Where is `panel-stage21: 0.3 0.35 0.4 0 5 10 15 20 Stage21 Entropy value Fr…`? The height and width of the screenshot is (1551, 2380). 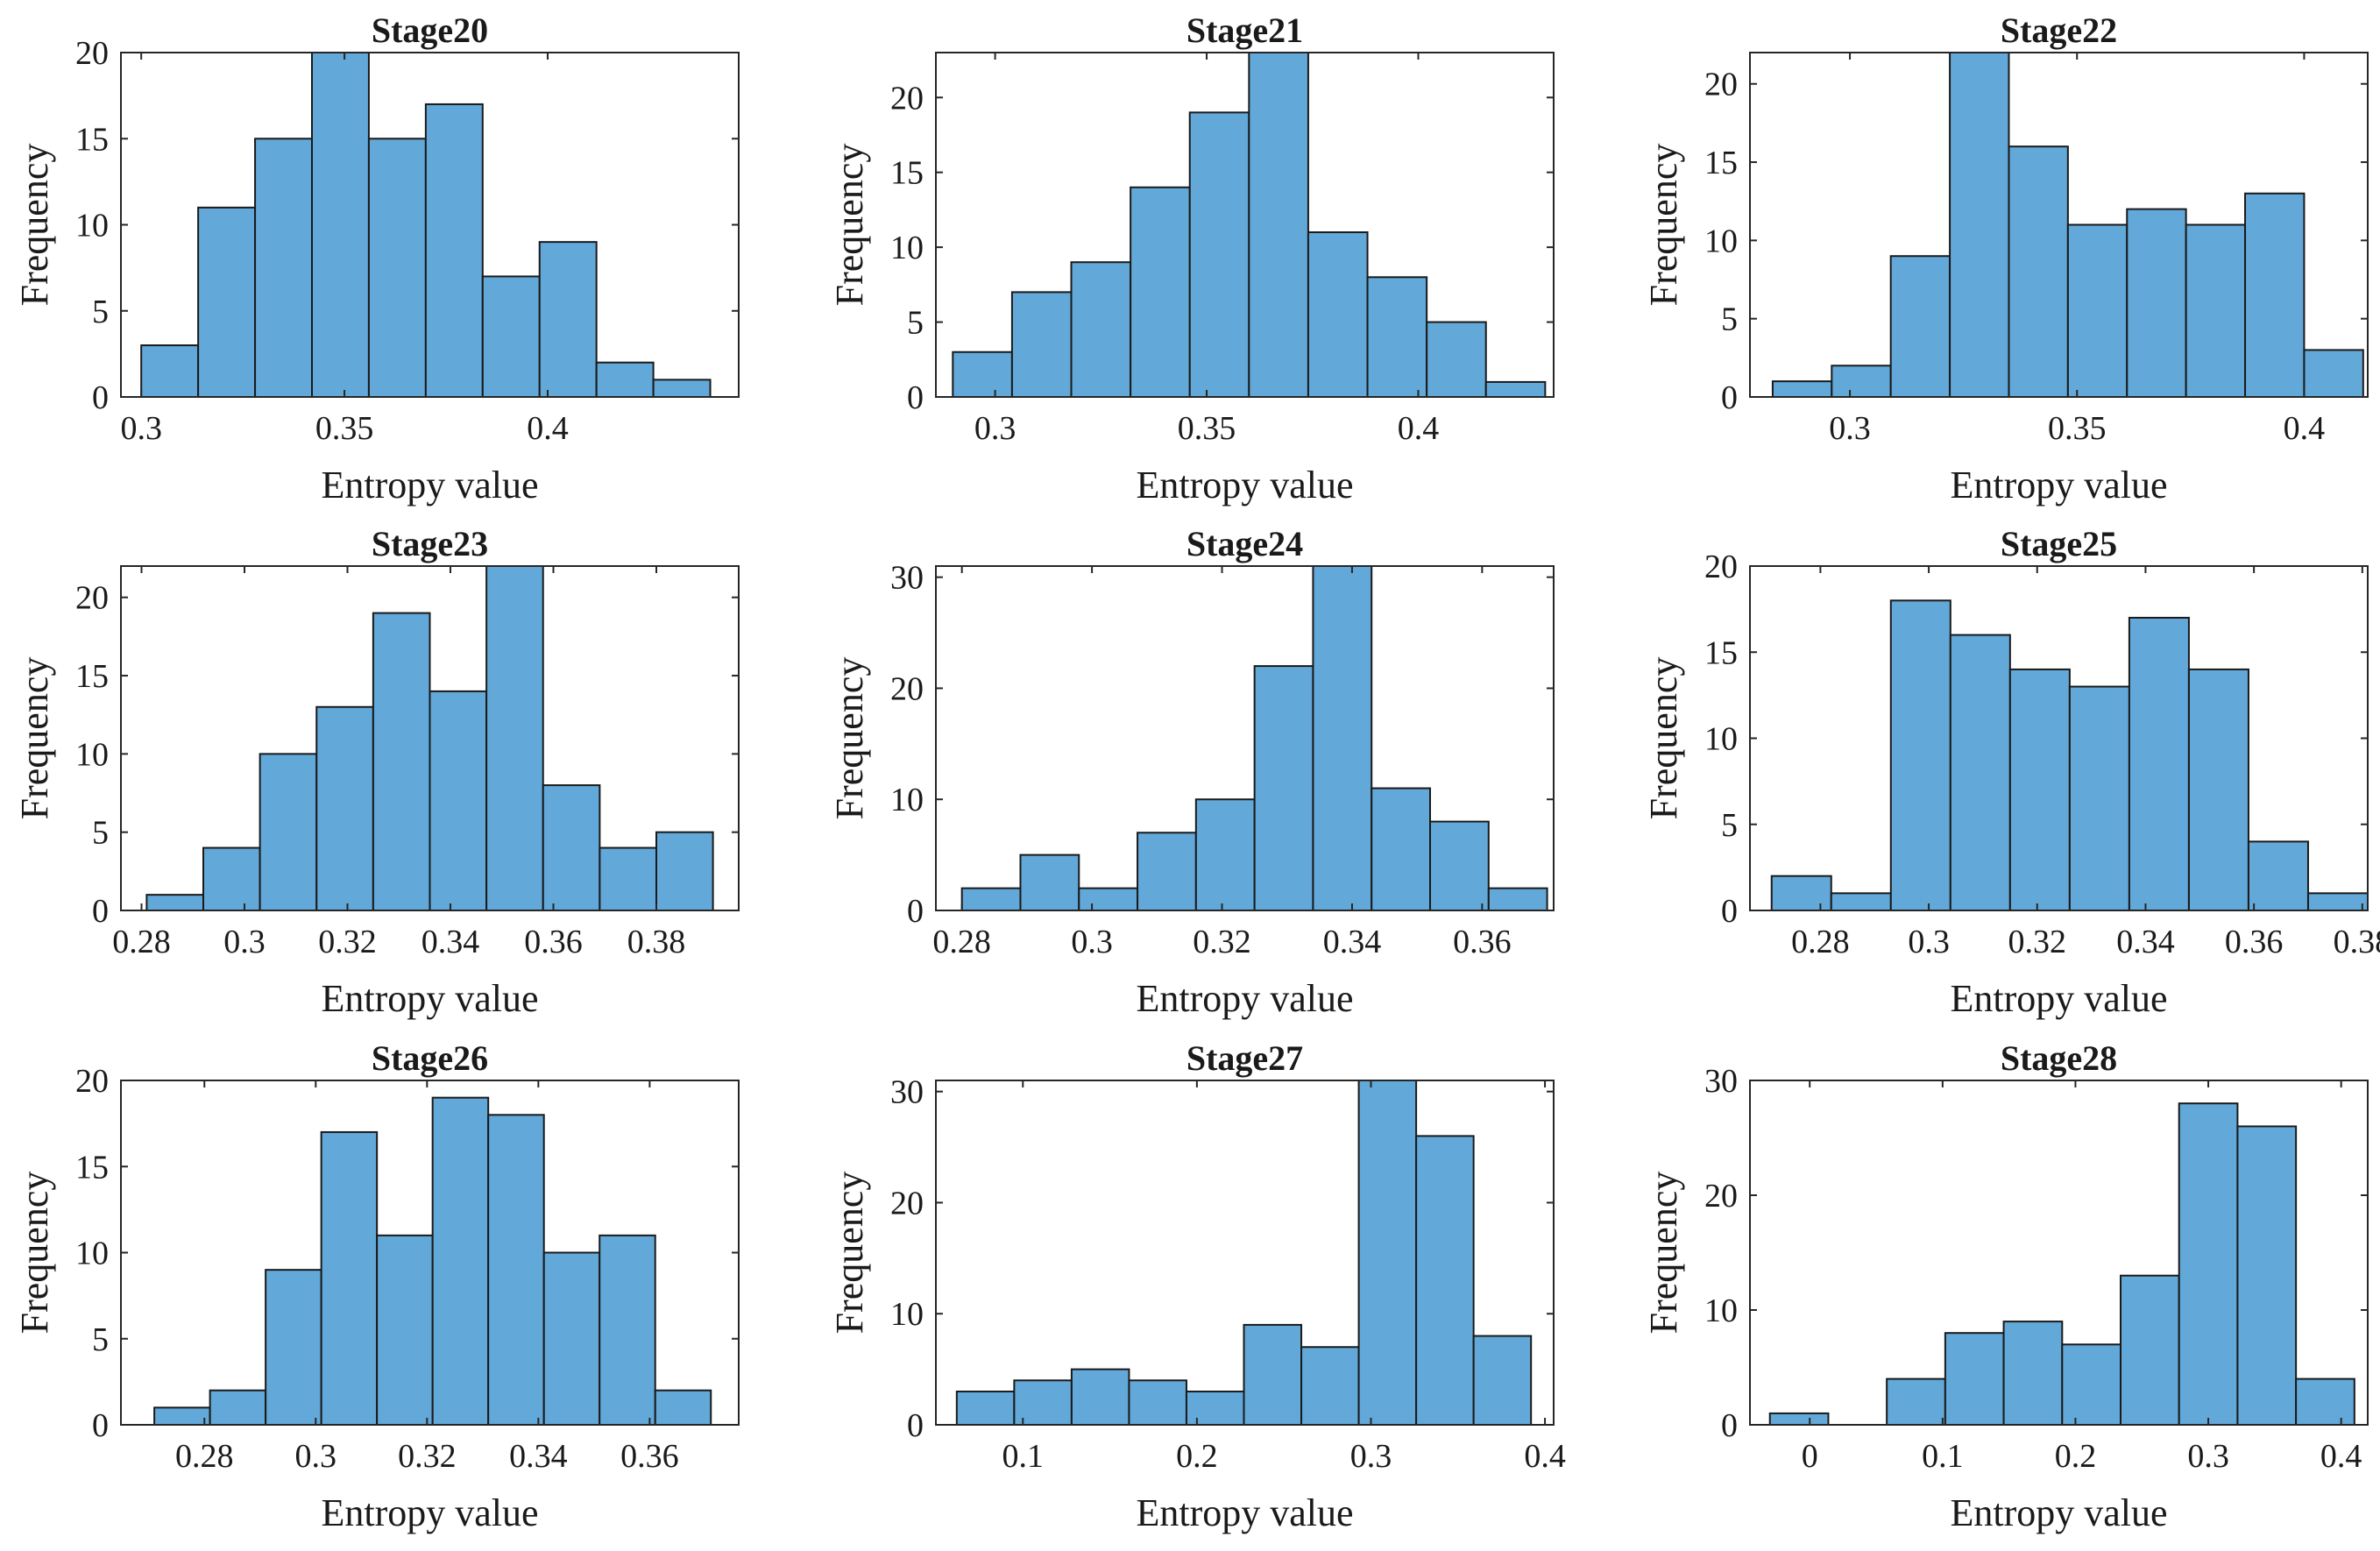 panel-stage21: 0.3 0.35 0.4 0 5 10 15 20 Stage21 Entropy value Fr… is located at coordinates (1191, 258).